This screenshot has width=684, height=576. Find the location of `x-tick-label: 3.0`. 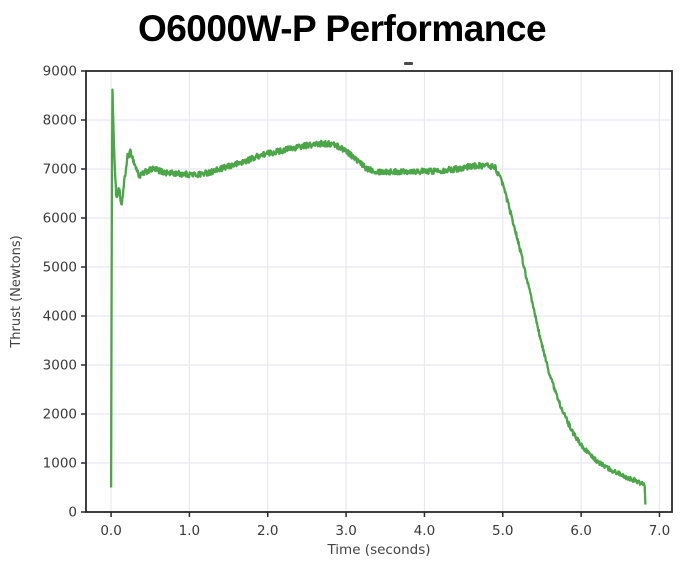

x-tick-label: 3.0 is located at coordinates (345, 531).